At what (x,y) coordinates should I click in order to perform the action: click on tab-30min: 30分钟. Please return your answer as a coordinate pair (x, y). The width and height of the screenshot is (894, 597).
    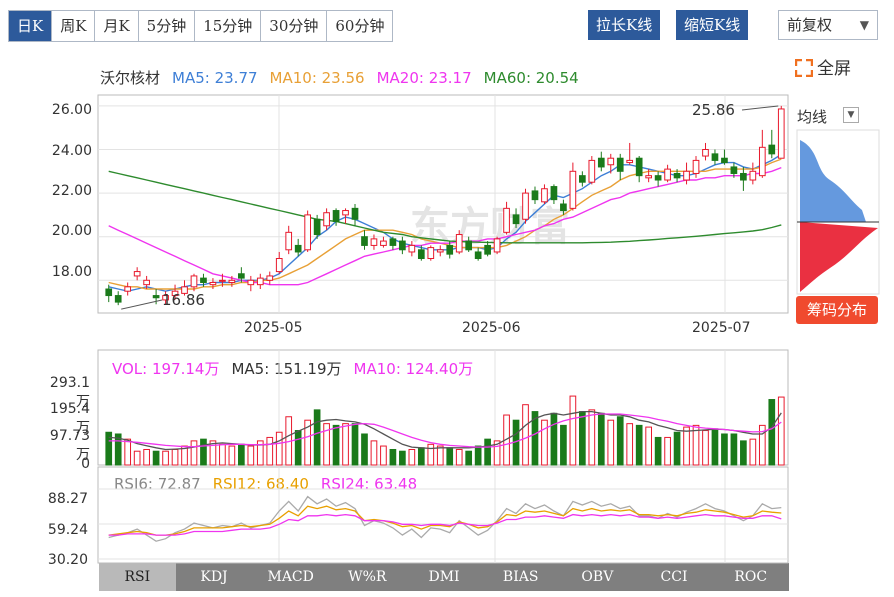
    Looking at the image, I should click on (294, 26).